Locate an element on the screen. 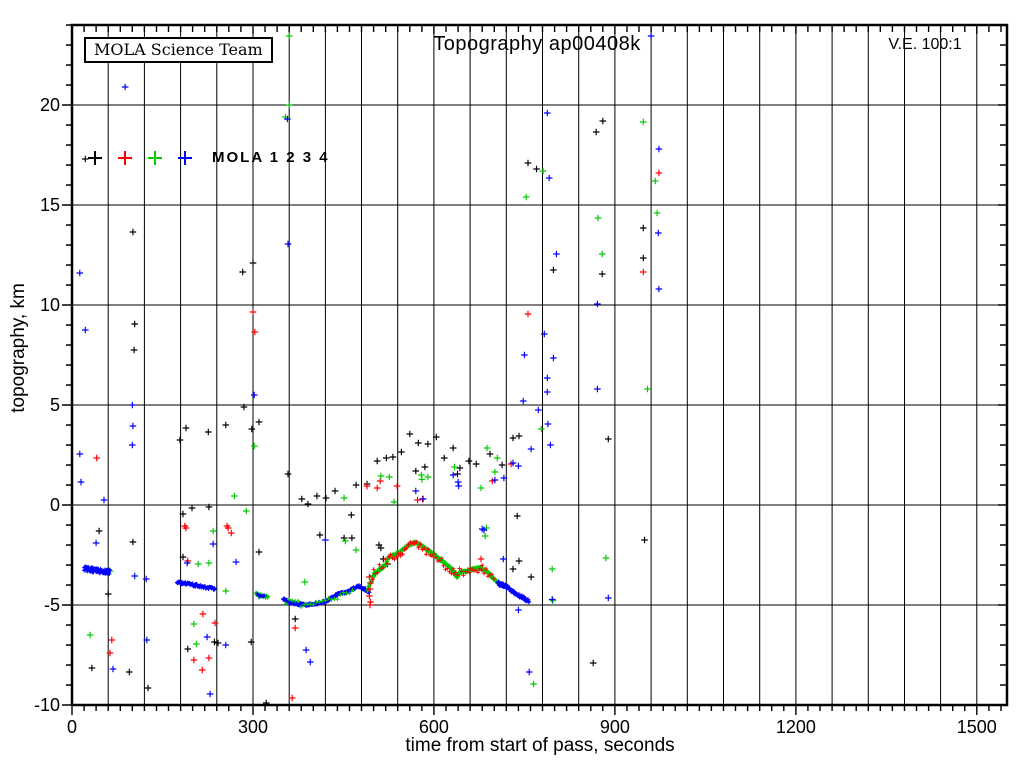 The image size is (1024, 768). legend: MOLA 1 2 3 4 is located at coordinates (209, 157).